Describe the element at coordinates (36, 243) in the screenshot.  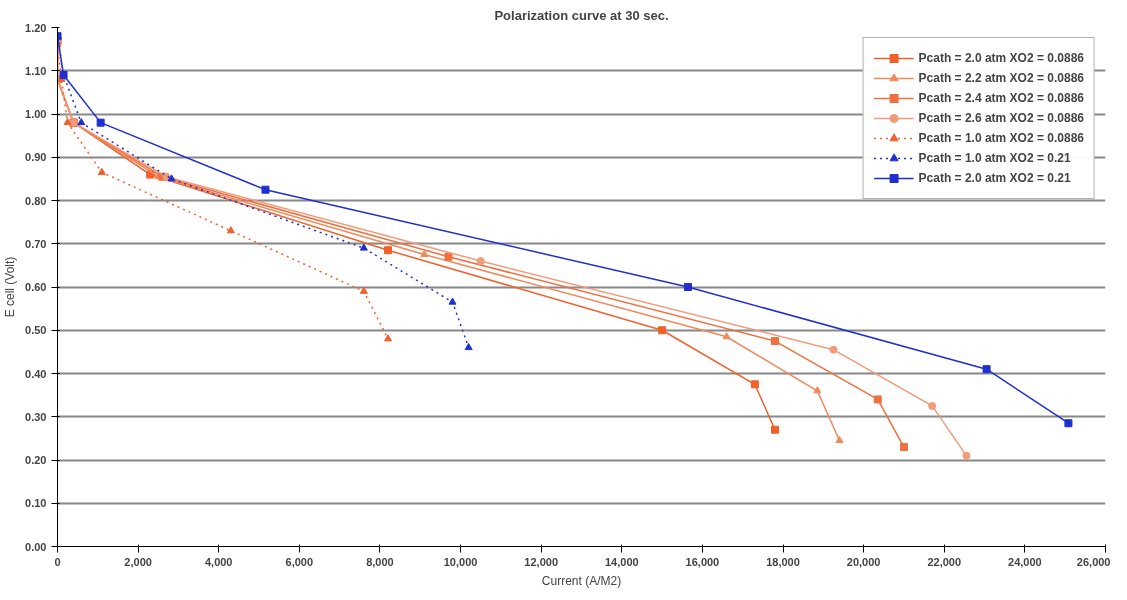
I see `y-tick-label: 0.70` at that location.